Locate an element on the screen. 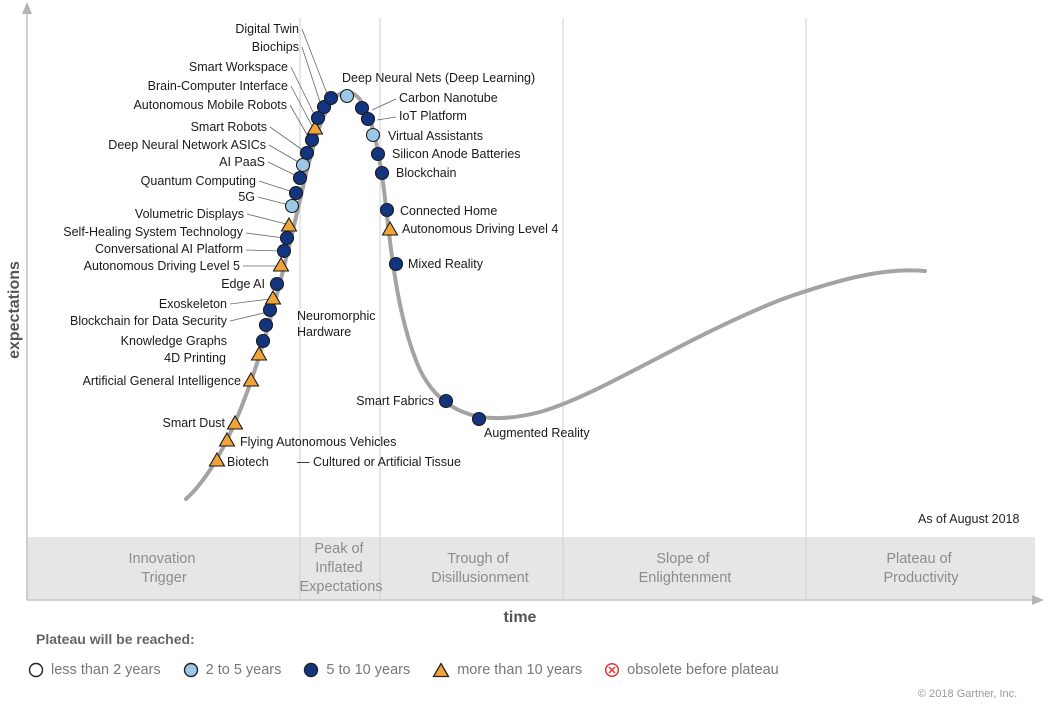 The width and height of the screenshot is (1050, 708). y-axis-title: expectations is located at coordinates (14, 310).